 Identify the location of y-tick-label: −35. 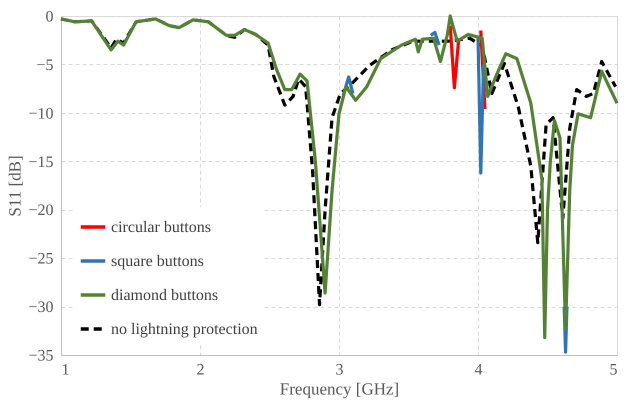
(41, 356).